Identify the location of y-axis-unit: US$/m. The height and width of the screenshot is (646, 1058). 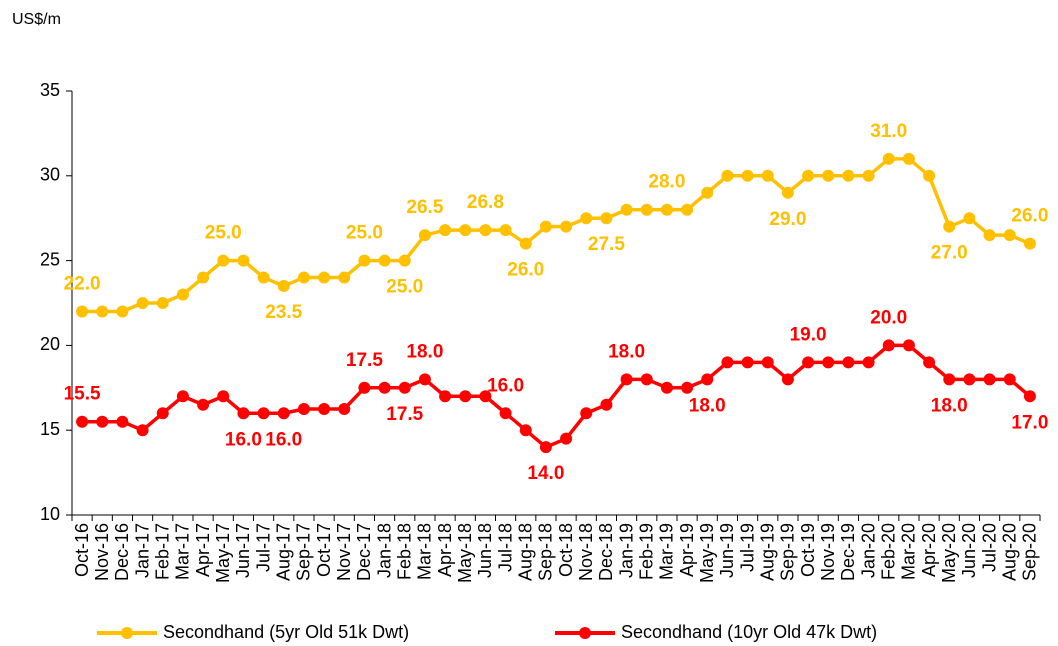
(36, 19).